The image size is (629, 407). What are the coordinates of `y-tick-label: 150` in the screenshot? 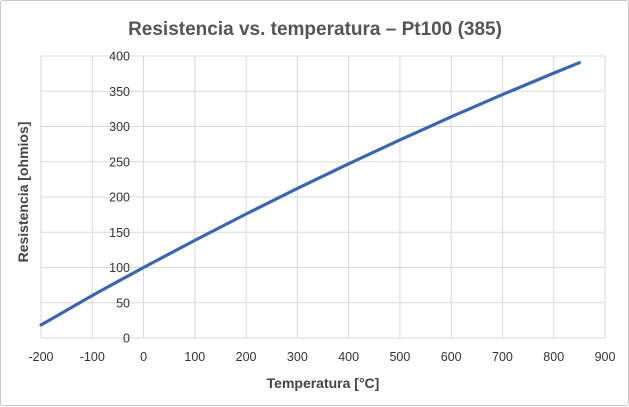 It's located at (119, 233).